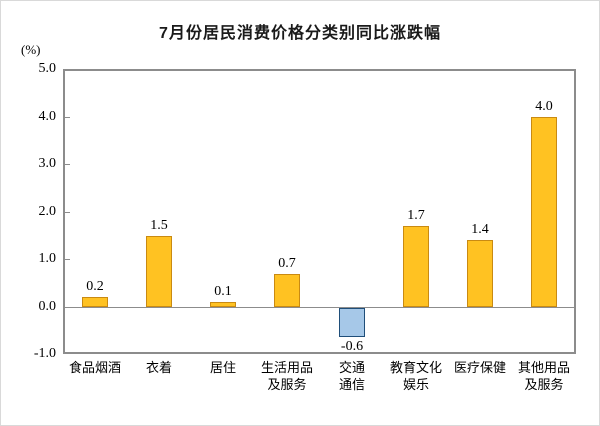  I want to click on y-axis-tick-label: 1.0, so click(47, 258).